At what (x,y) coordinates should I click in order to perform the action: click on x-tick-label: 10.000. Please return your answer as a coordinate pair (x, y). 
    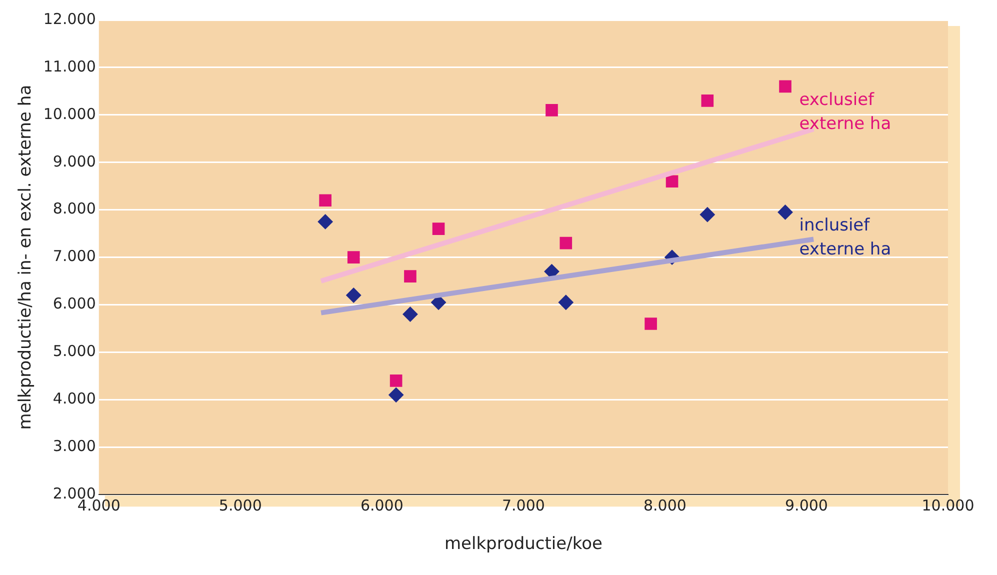
    Looking at the image, I should click on (948, 505).